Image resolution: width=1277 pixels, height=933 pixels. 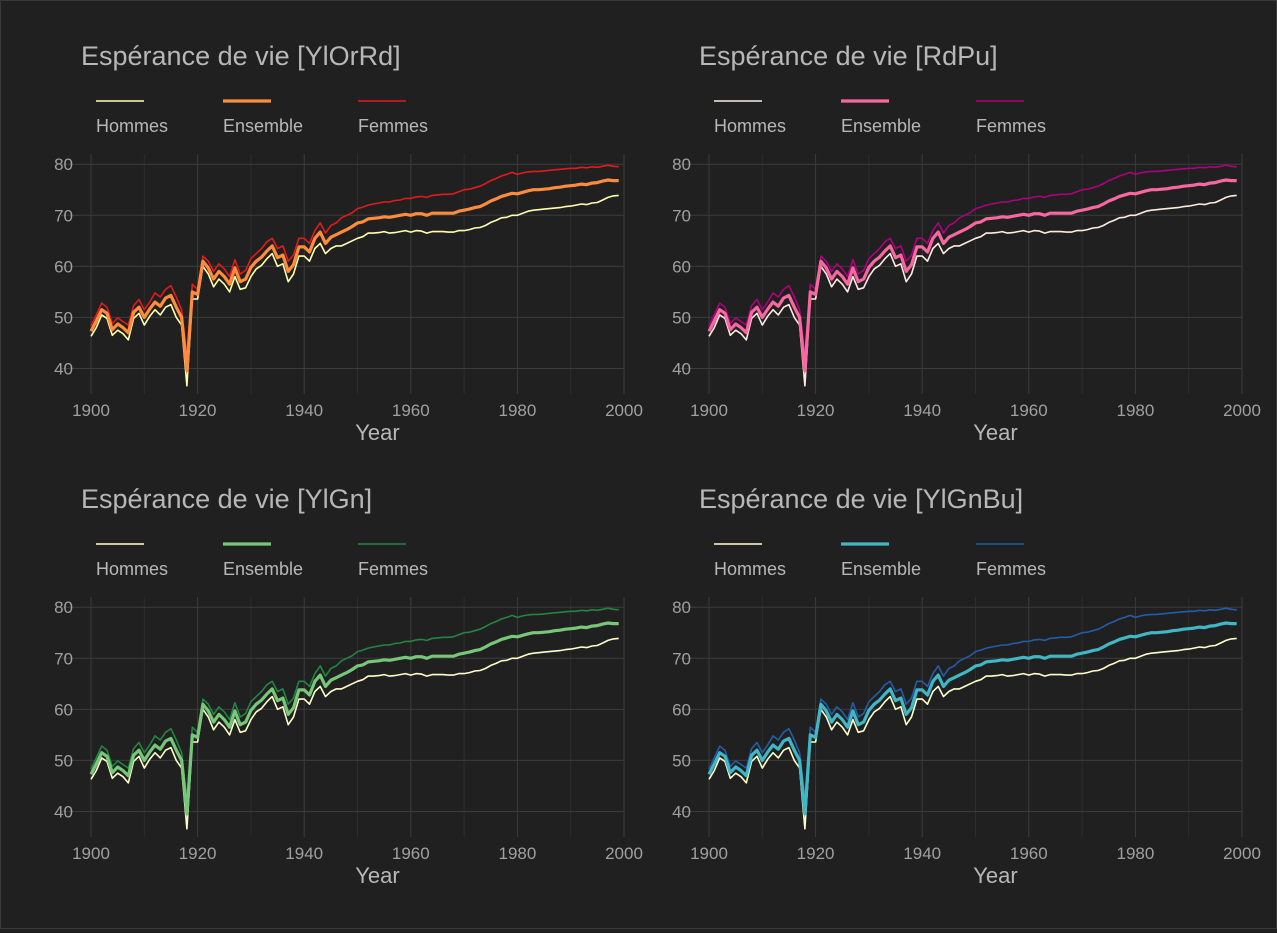 I want to click on chart-title: Espérance de vie [YlGn], so click(x=226, y=499).